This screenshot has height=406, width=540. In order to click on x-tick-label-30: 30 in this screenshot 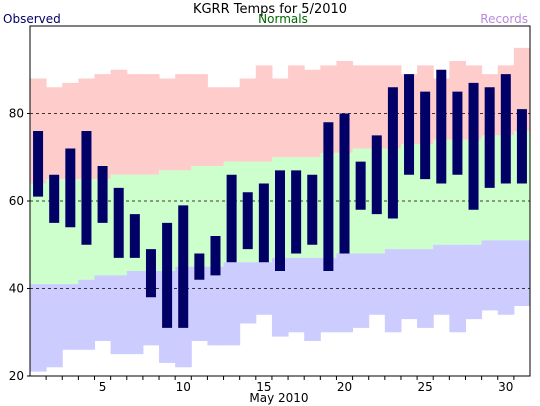, I will do `click(505, 387)`.